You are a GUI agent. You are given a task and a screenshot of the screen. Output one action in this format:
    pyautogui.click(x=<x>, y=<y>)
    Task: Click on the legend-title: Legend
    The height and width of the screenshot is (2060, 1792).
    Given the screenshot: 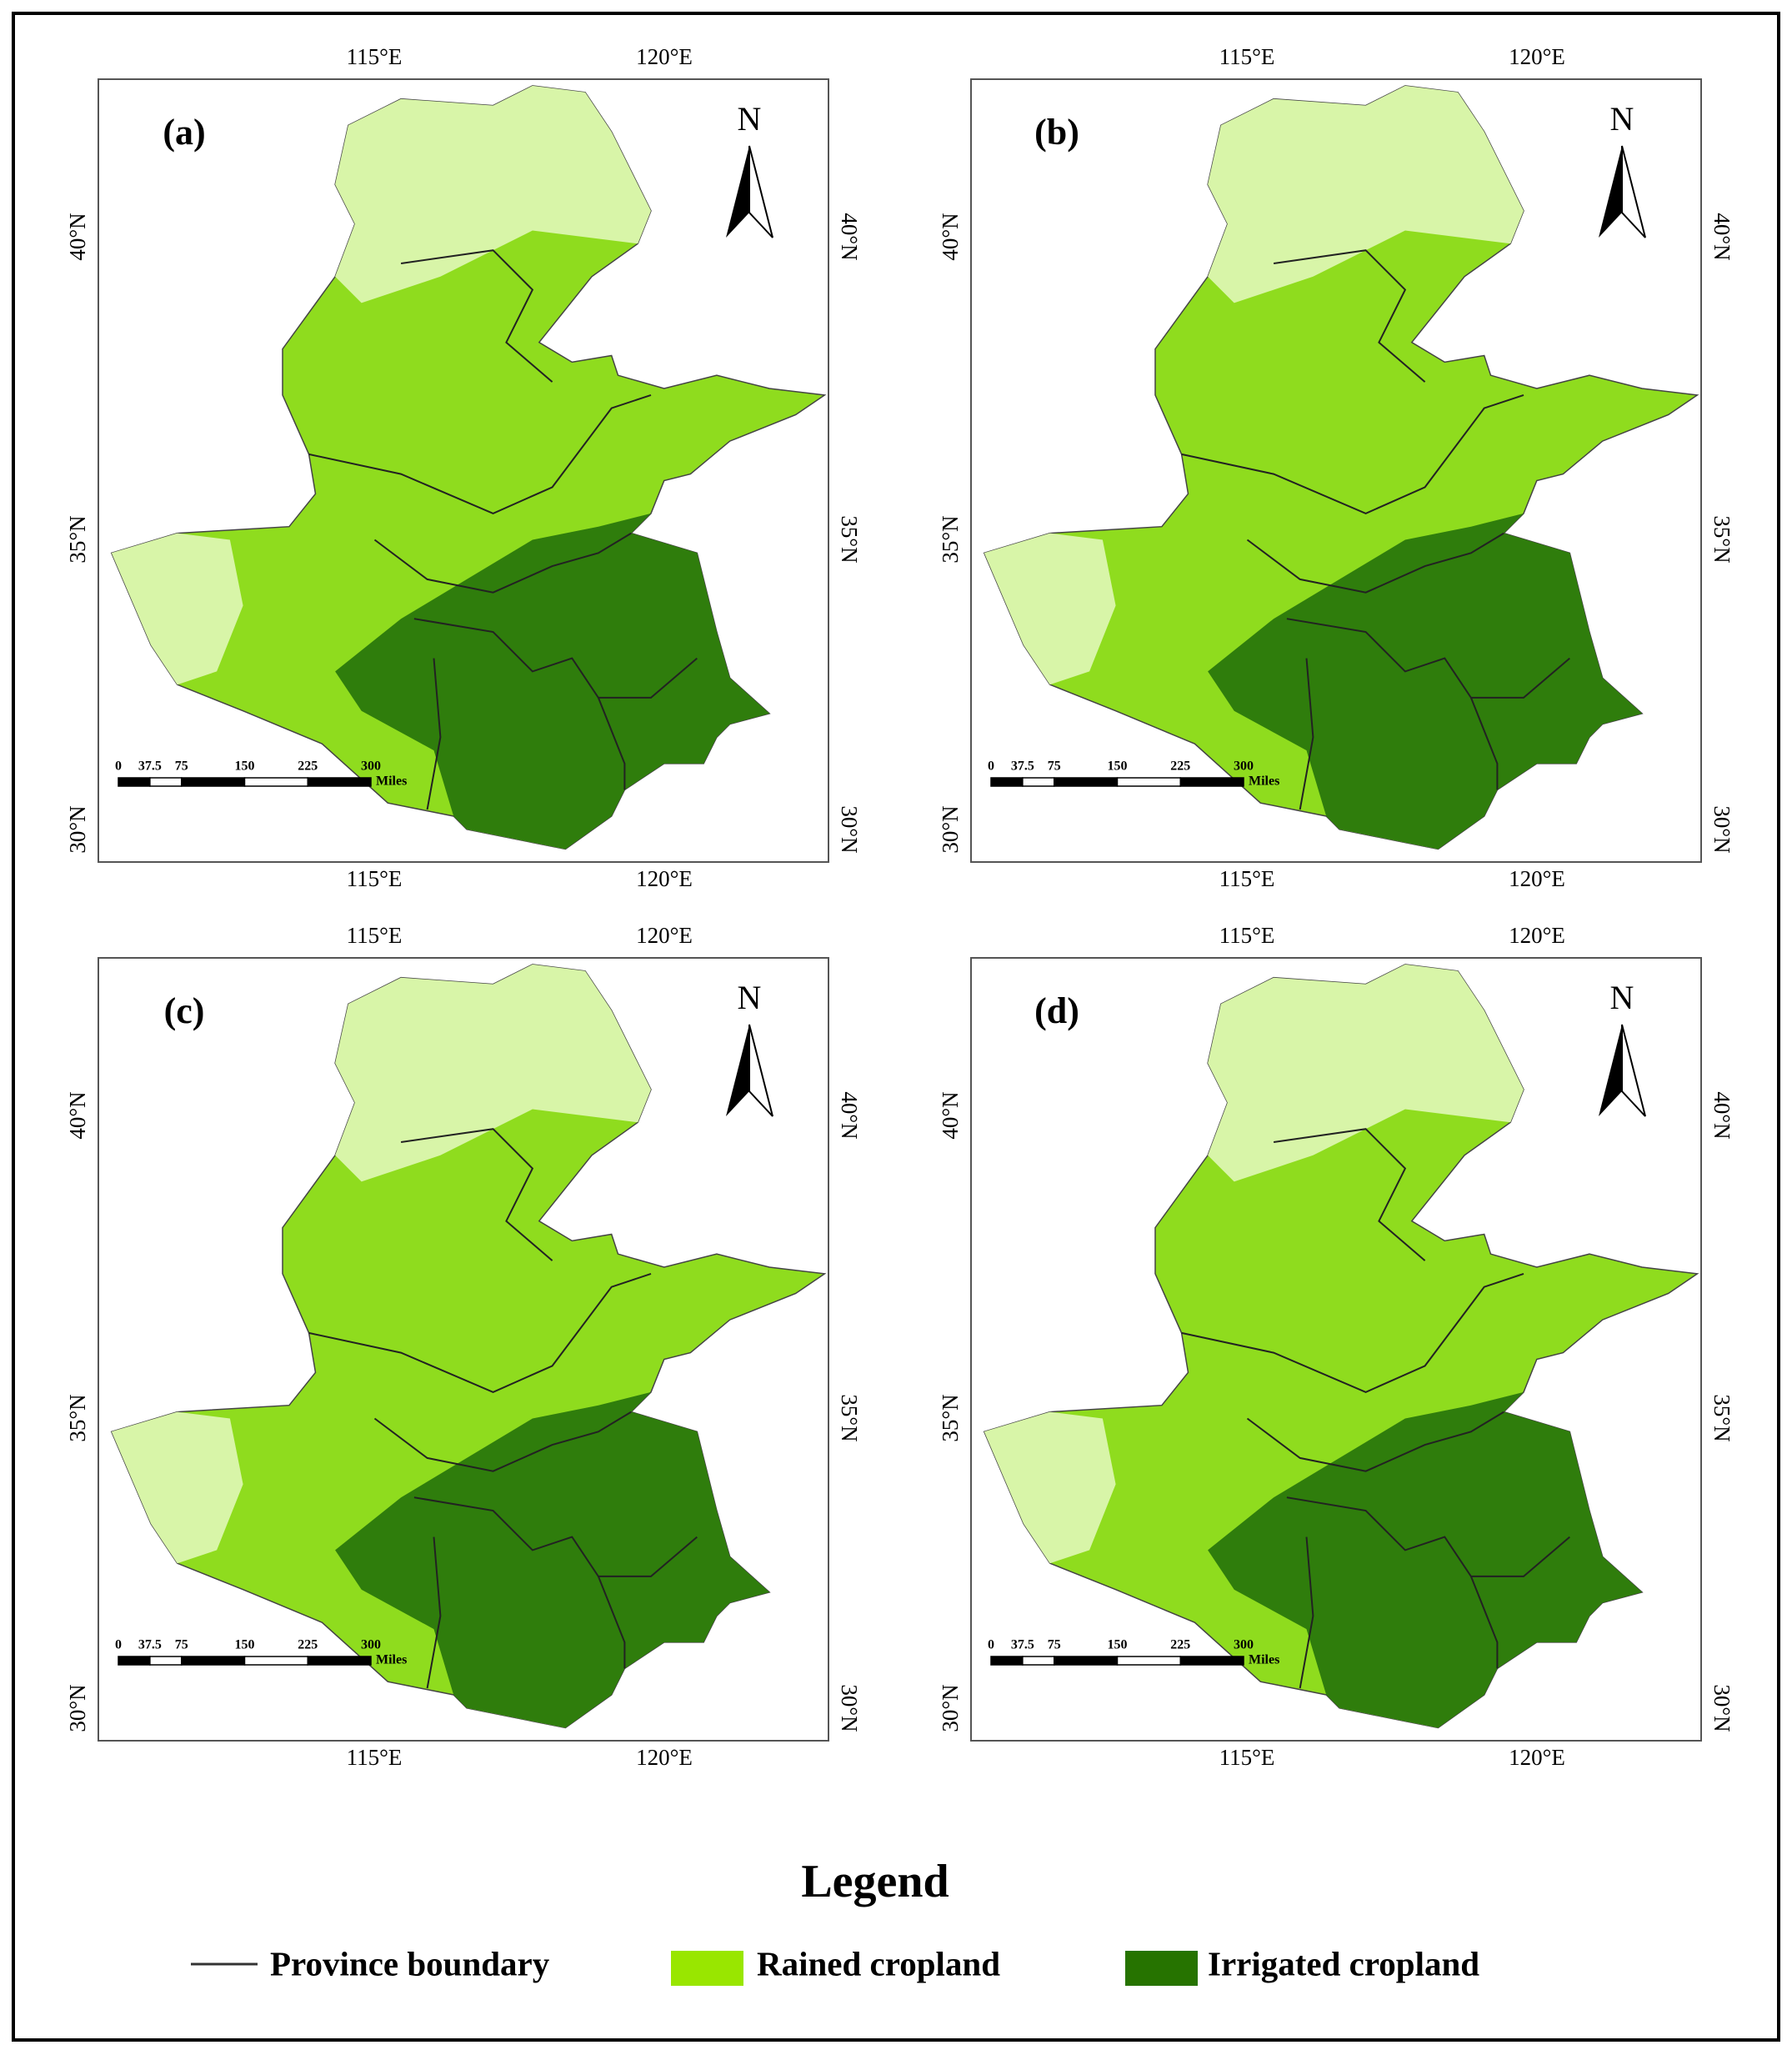 What is the action you would take?
    pyautogui.click(x=875, y=1881)
    